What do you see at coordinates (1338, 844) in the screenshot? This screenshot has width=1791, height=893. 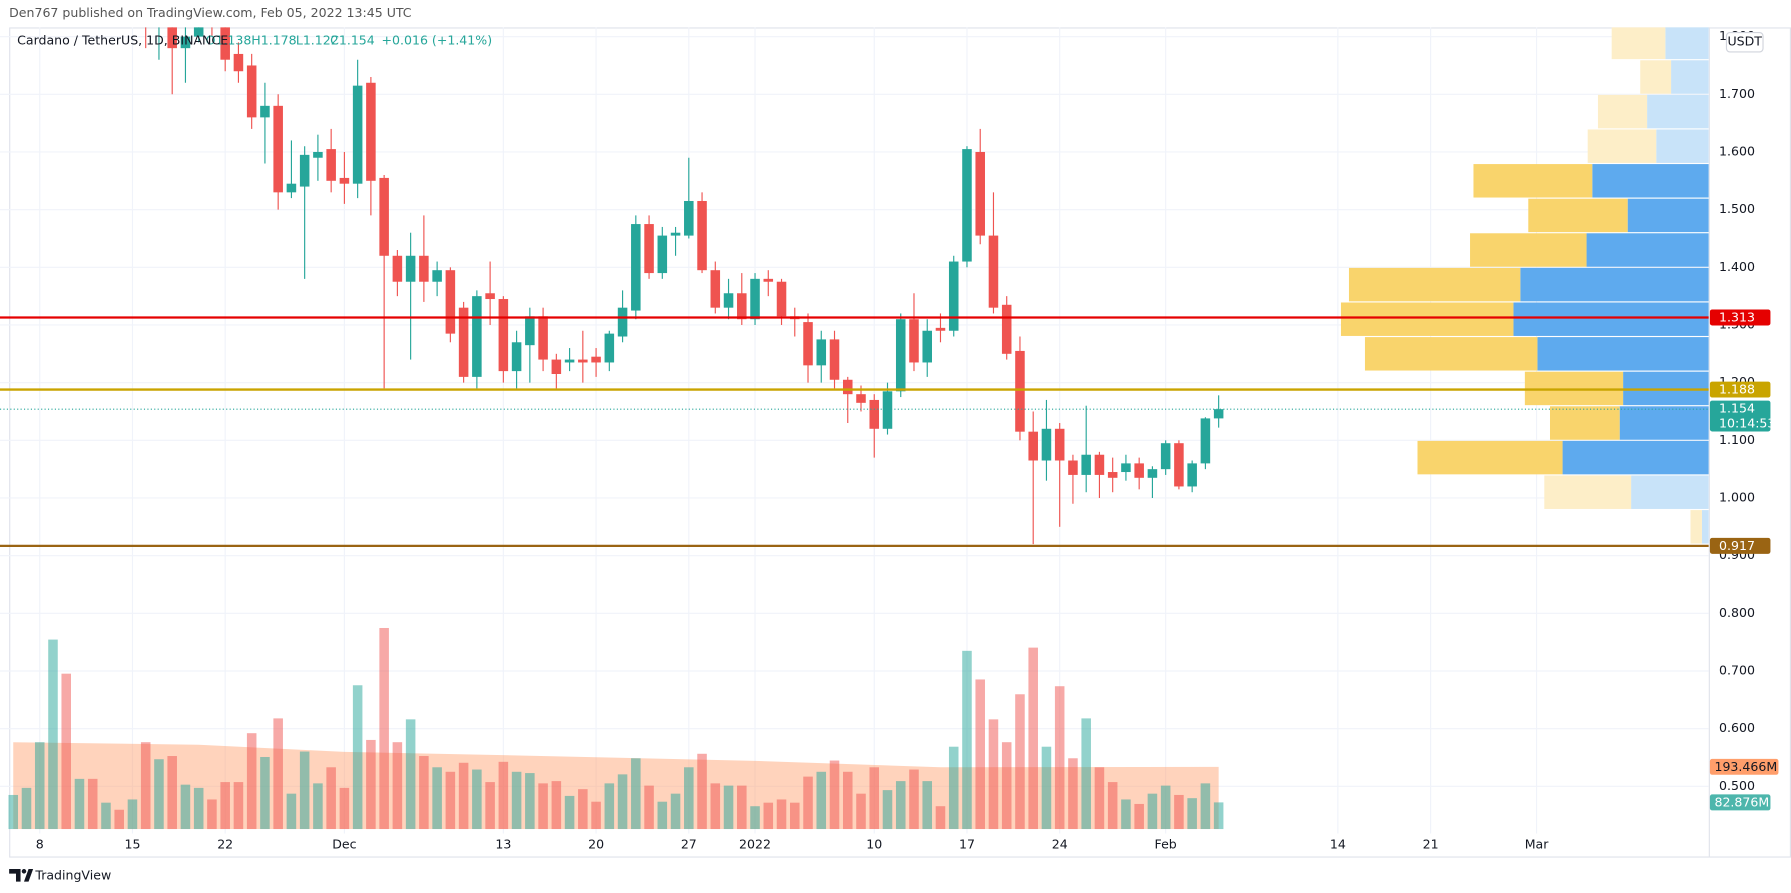 I see `x-tick-label: 14` at bounding box center [1338, 844].